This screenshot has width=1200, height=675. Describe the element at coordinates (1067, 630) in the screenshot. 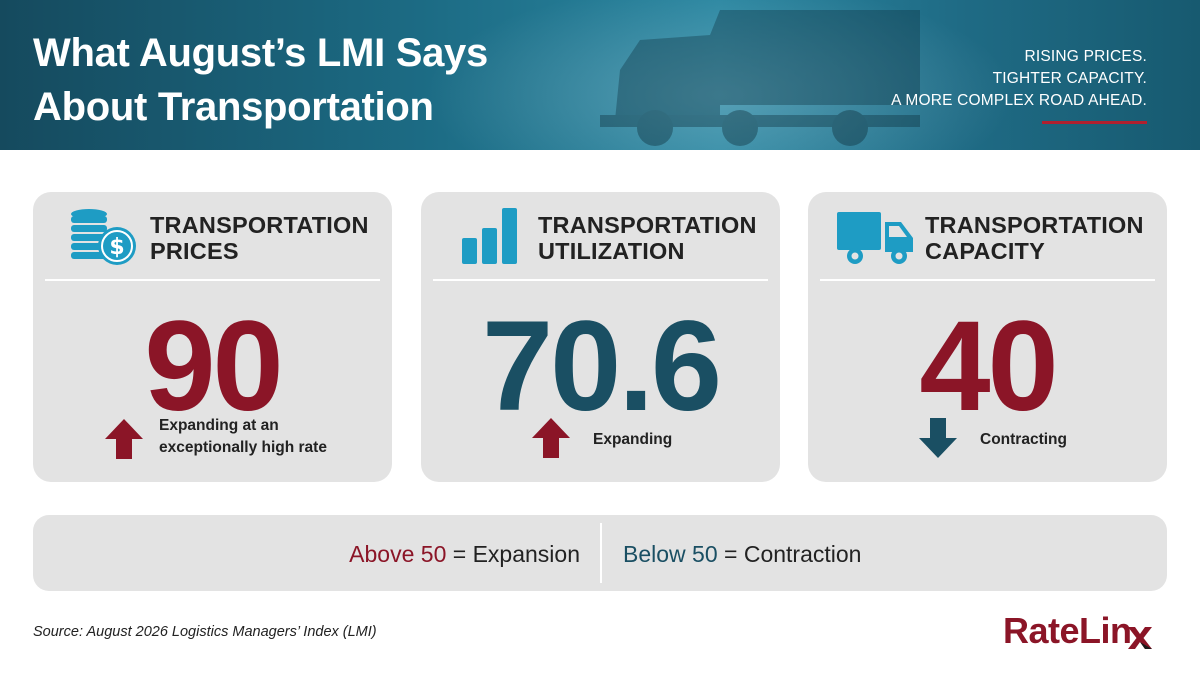

I see `logo-wordmark: RateLin` at that location.